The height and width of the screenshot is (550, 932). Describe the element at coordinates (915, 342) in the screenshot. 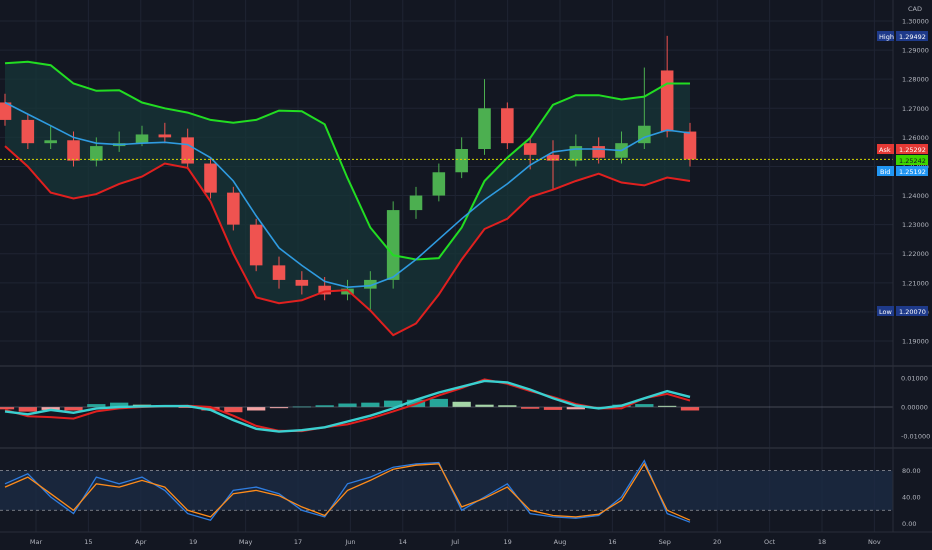

I see `price-tick-label: 1.19000` at that location.